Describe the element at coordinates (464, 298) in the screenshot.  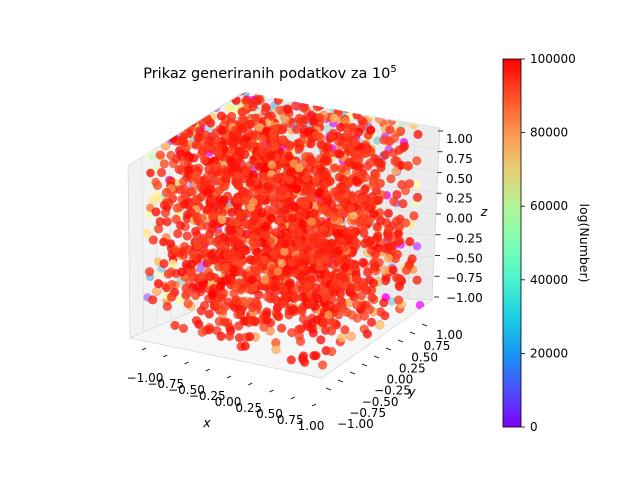
I see `z-tick-label: −1.00` at that location.